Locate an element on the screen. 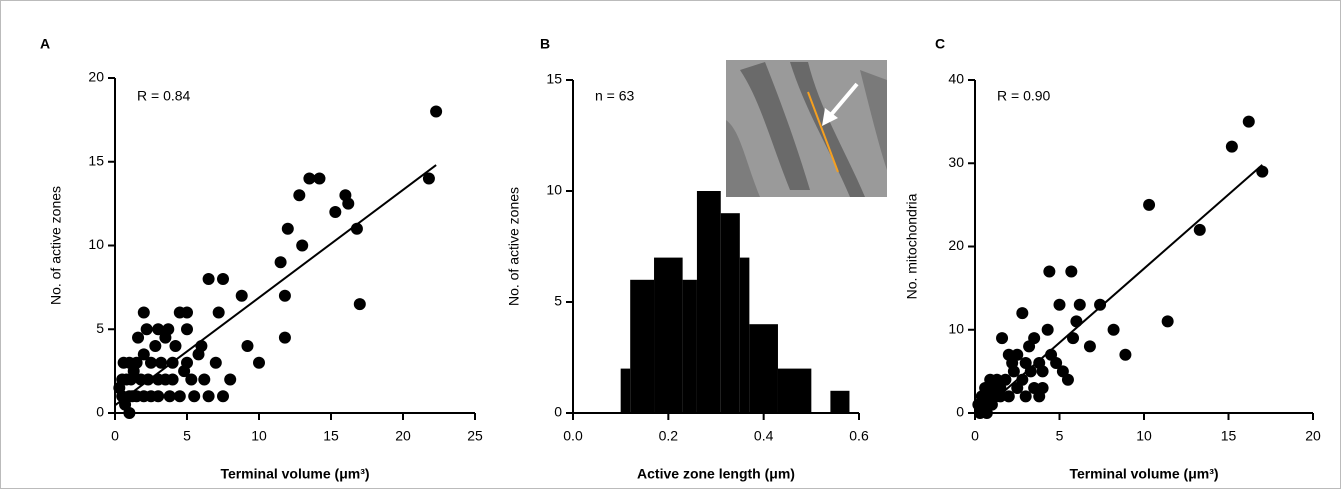  x-tick-label: 20 is located at coordinates (403, 436).